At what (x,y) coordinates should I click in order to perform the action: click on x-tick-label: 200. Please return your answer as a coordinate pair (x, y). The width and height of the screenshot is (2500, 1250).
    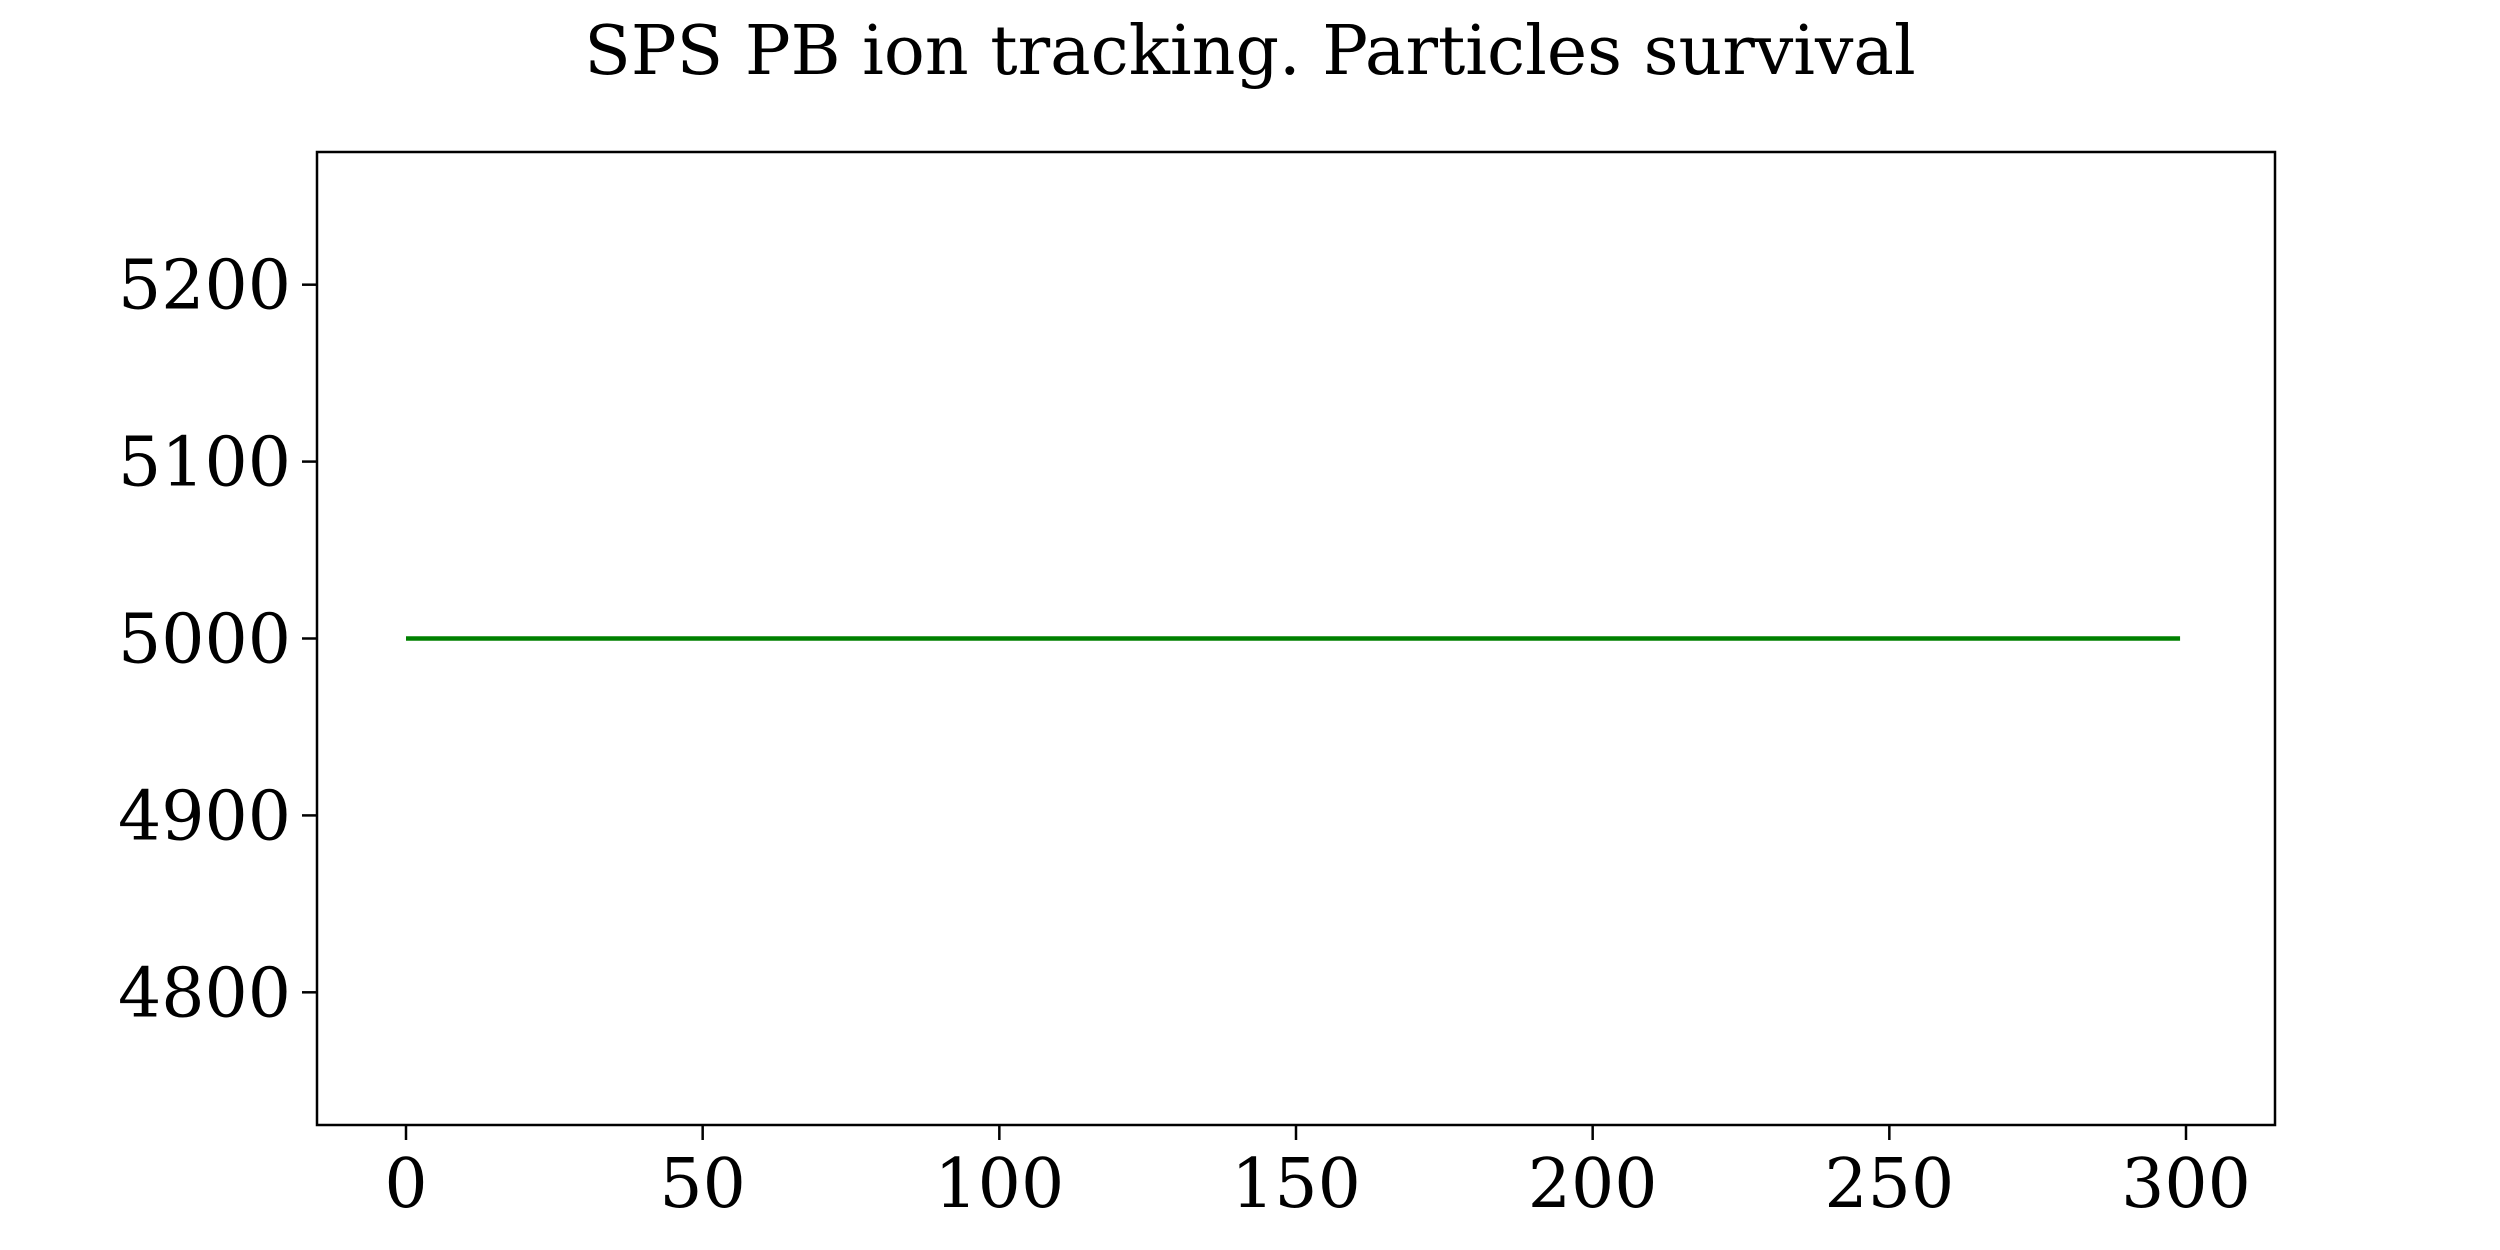
    Looking at the image, I should click on (1593, 1184).